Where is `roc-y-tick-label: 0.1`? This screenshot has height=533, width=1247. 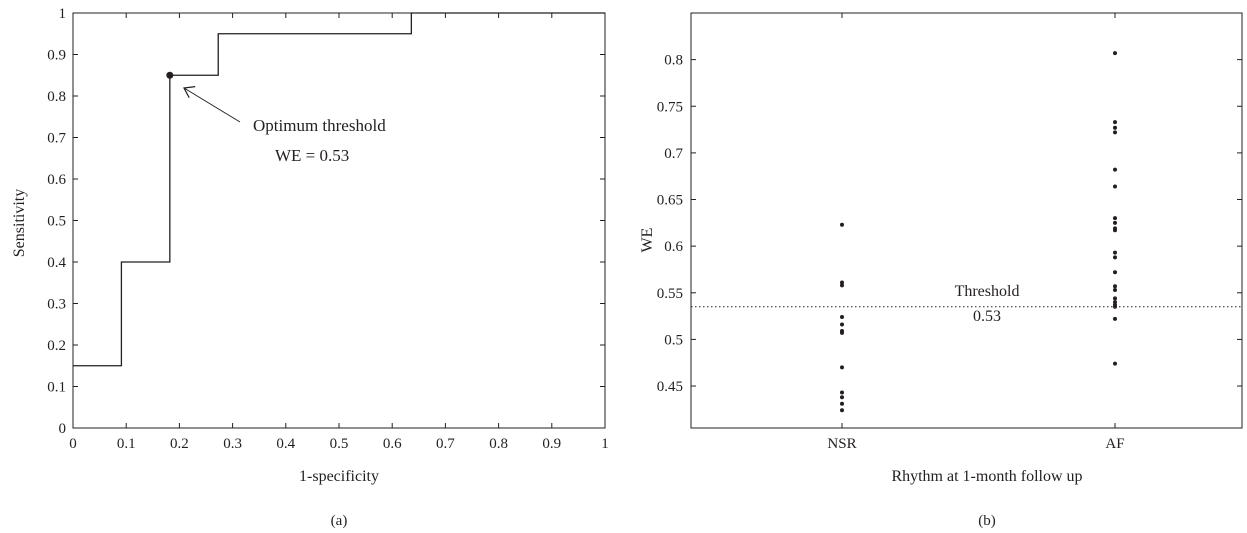
roc-y-tick-label: 0.1 is located at coordinates (56, 388).